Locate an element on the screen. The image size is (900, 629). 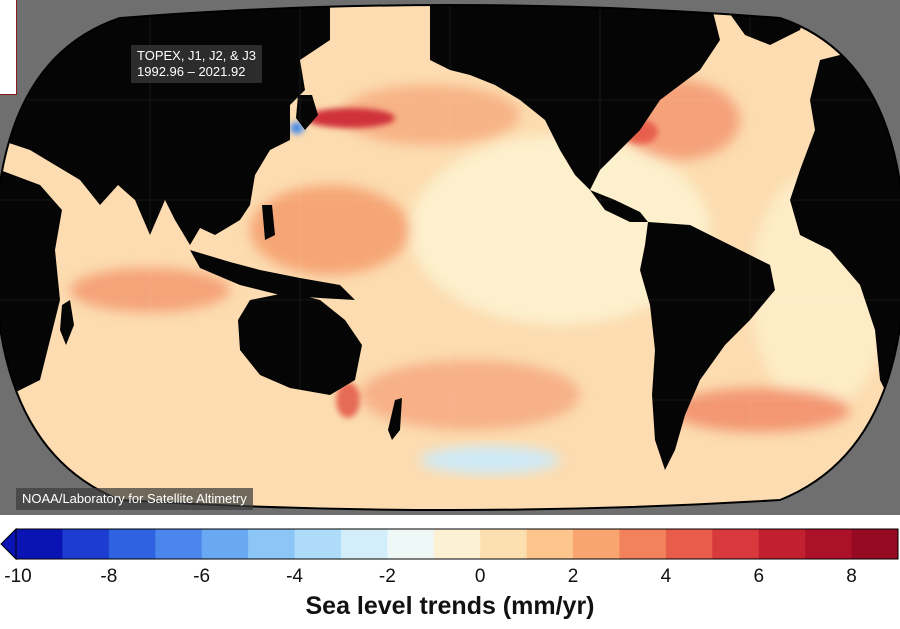
colorbar-tick-label: -10 is located at coordinates (18, 576).